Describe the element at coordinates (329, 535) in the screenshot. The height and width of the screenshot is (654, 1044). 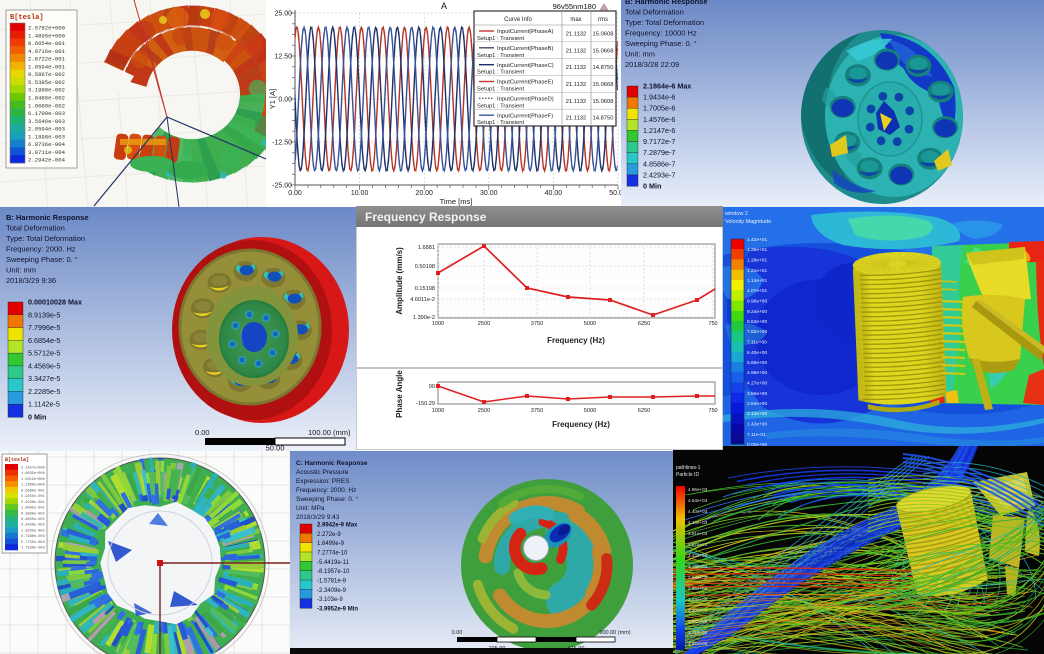
I see `svg-text: 2.272e-9` at that location.